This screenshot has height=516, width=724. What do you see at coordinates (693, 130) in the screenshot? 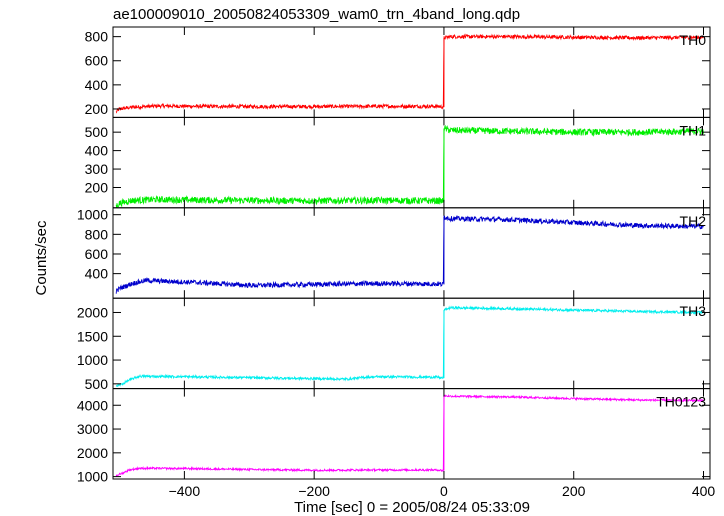
I see `panel-label: TH1` at bounding box center [693, 130].